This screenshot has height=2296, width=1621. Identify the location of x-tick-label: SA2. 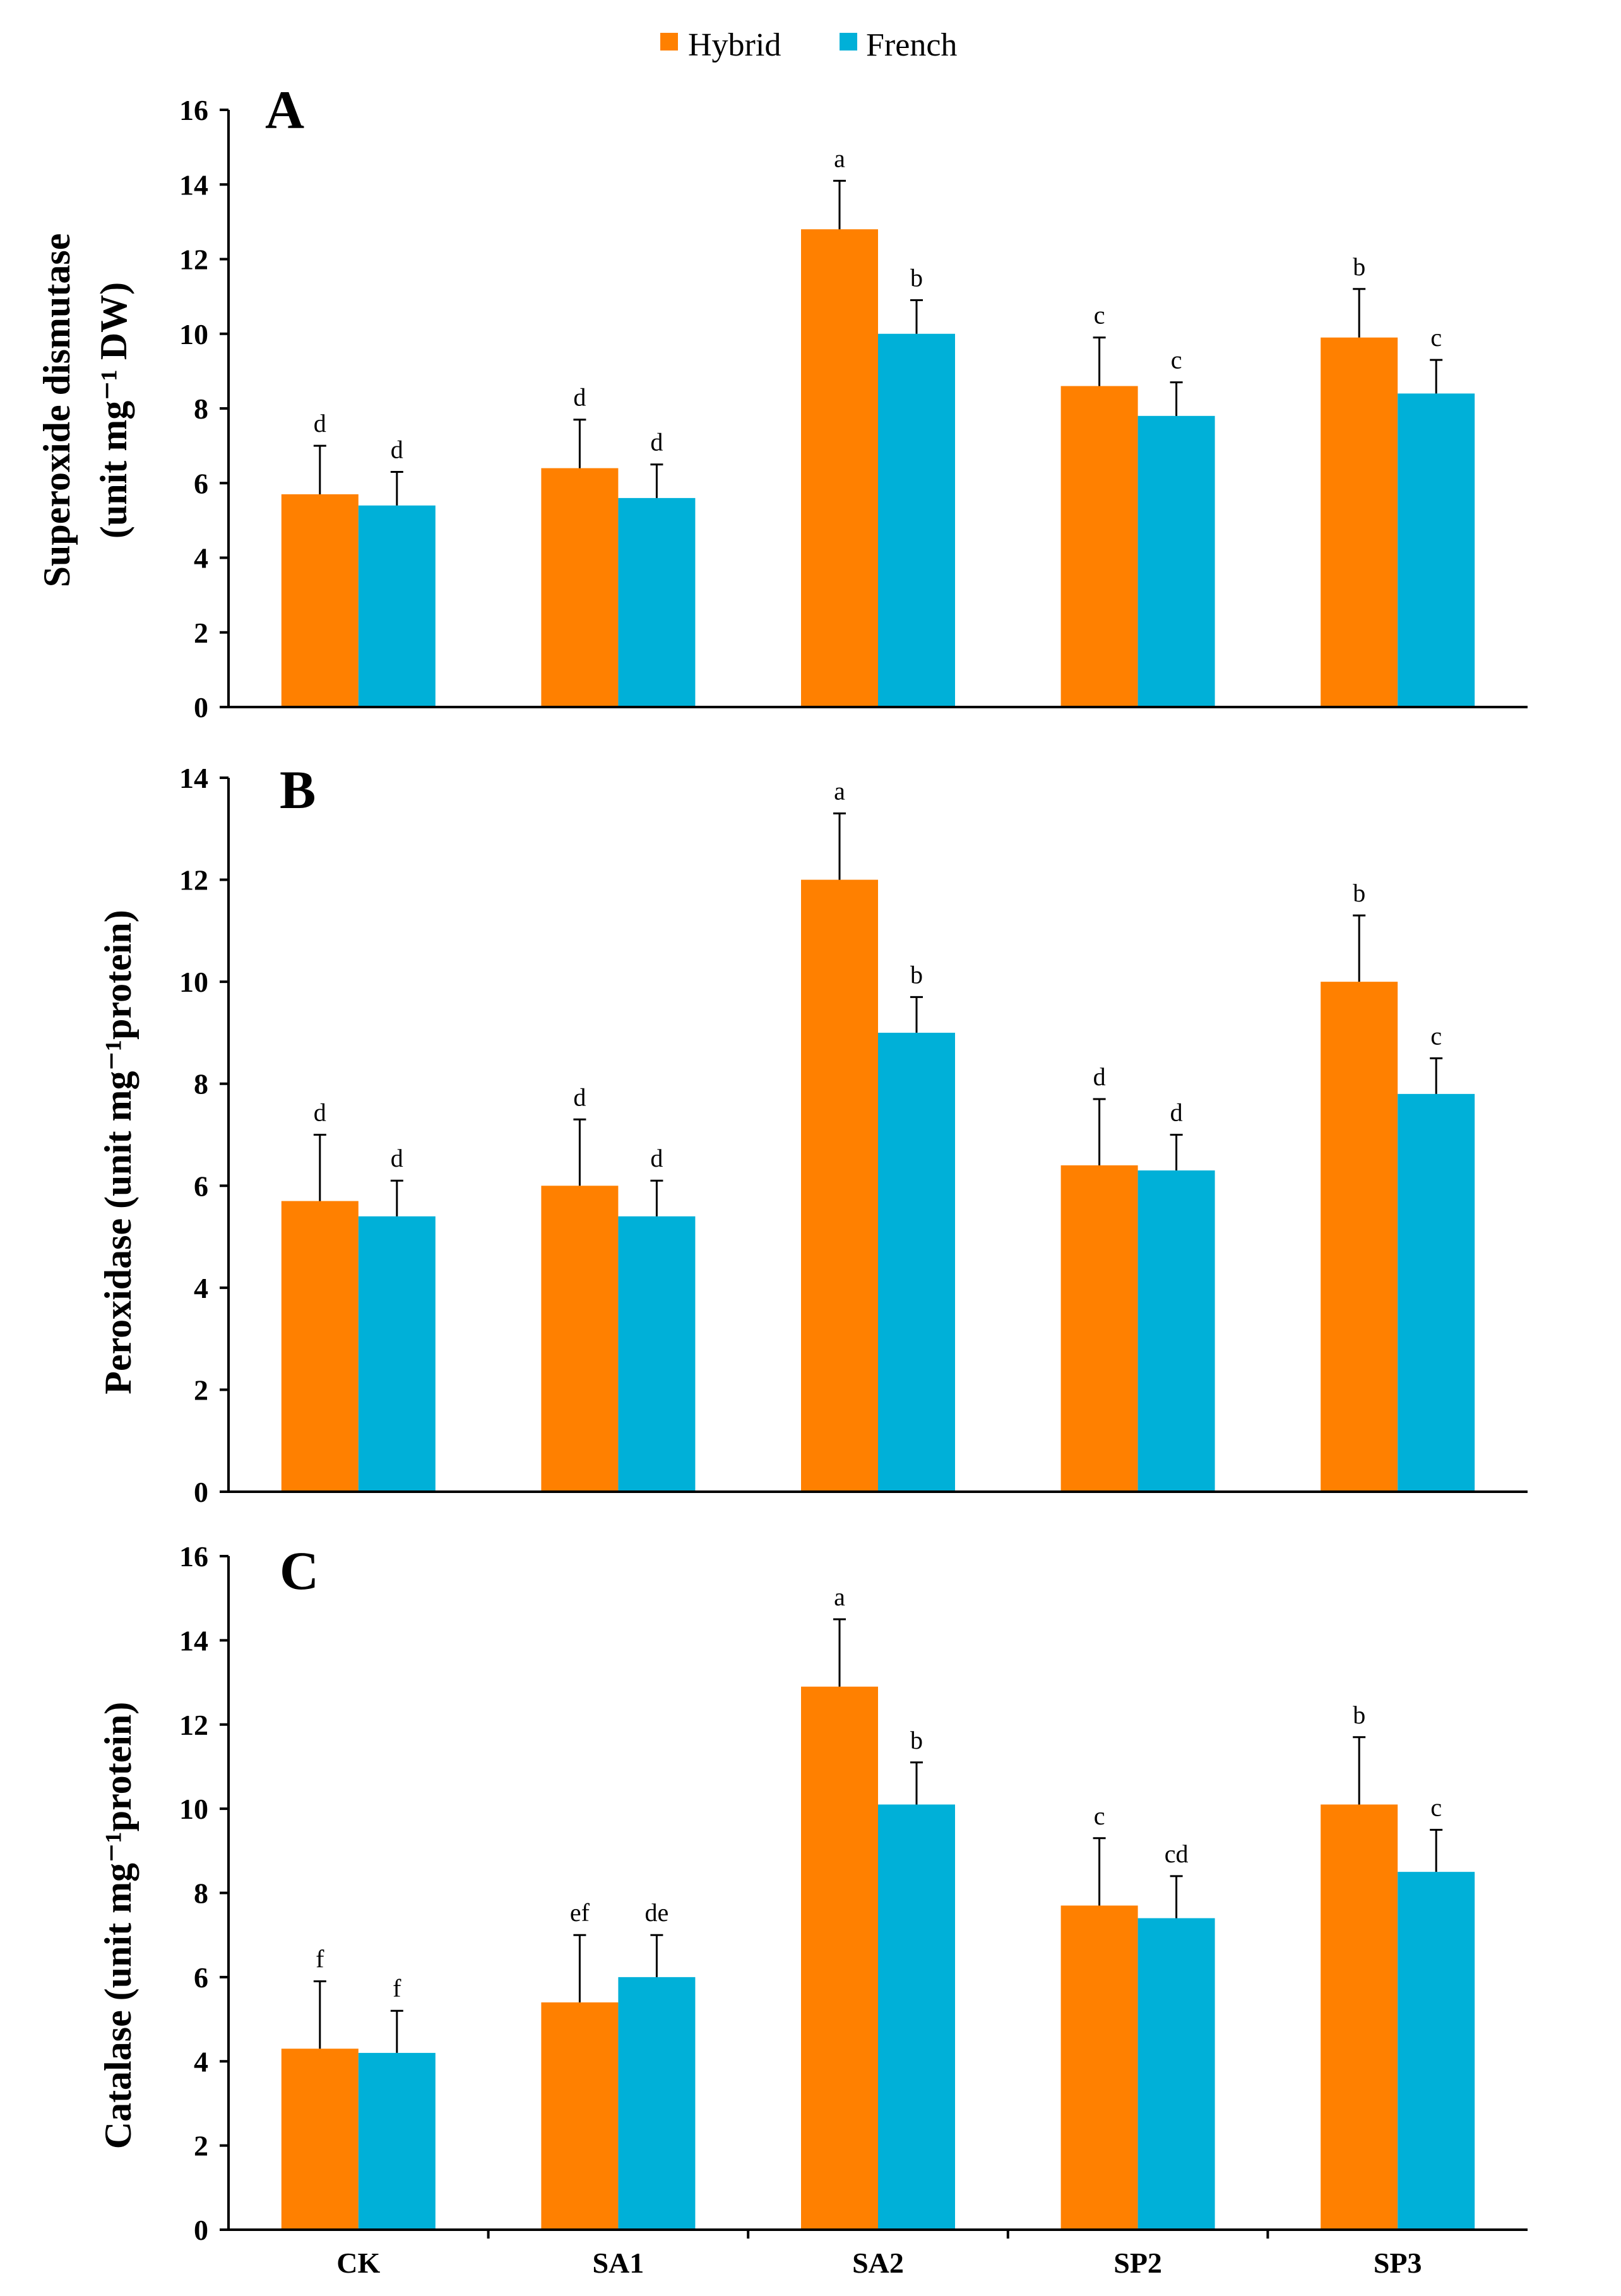
(878, 2263).